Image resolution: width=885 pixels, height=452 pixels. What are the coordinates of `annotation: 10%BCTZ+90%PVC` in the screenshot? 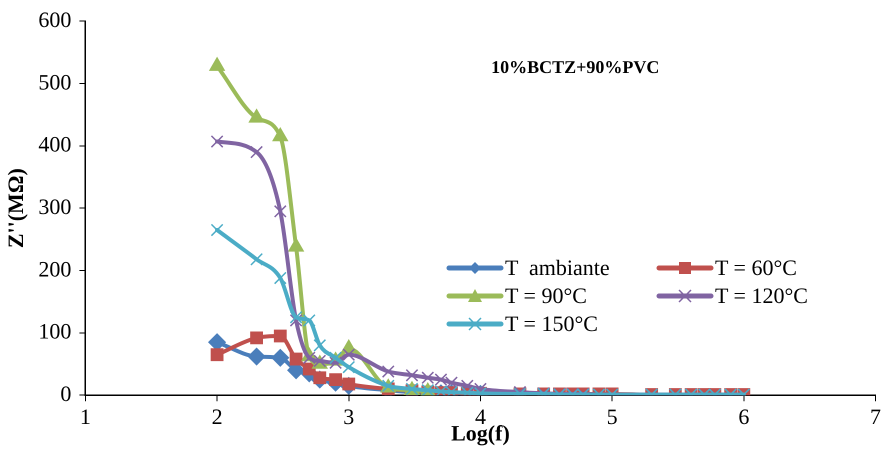 It's located at (575, 66).